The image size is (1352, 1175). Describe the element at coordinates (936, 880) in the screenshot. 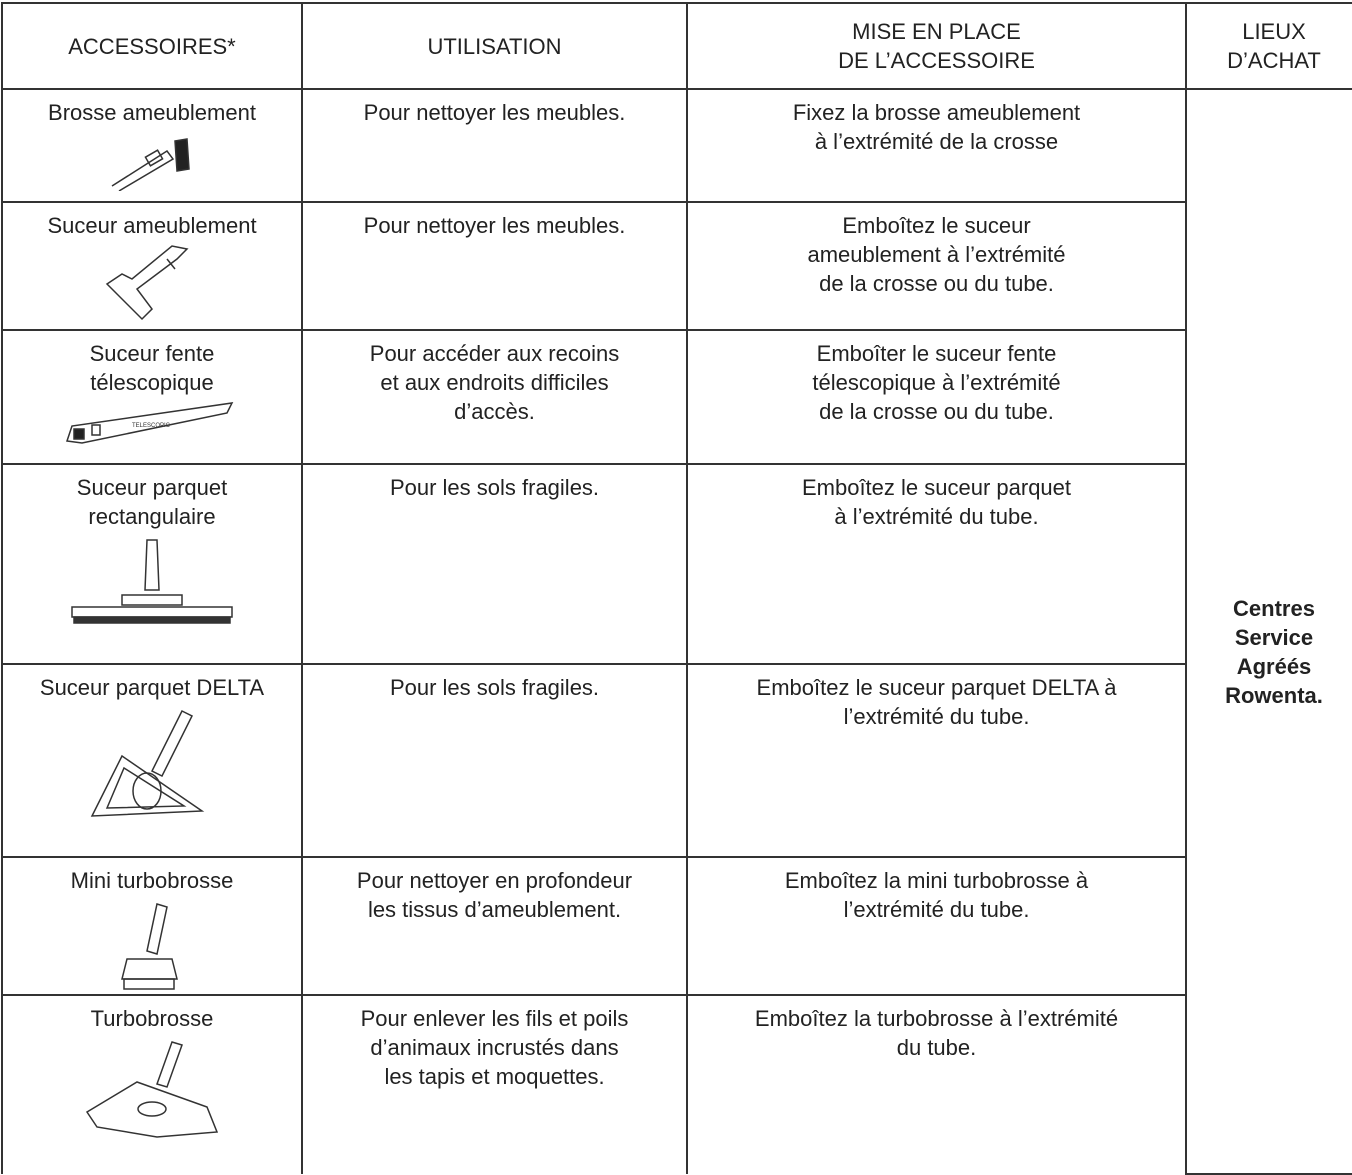

I see `text-line: Emboîtez la mini turbobrosse à` at that location.